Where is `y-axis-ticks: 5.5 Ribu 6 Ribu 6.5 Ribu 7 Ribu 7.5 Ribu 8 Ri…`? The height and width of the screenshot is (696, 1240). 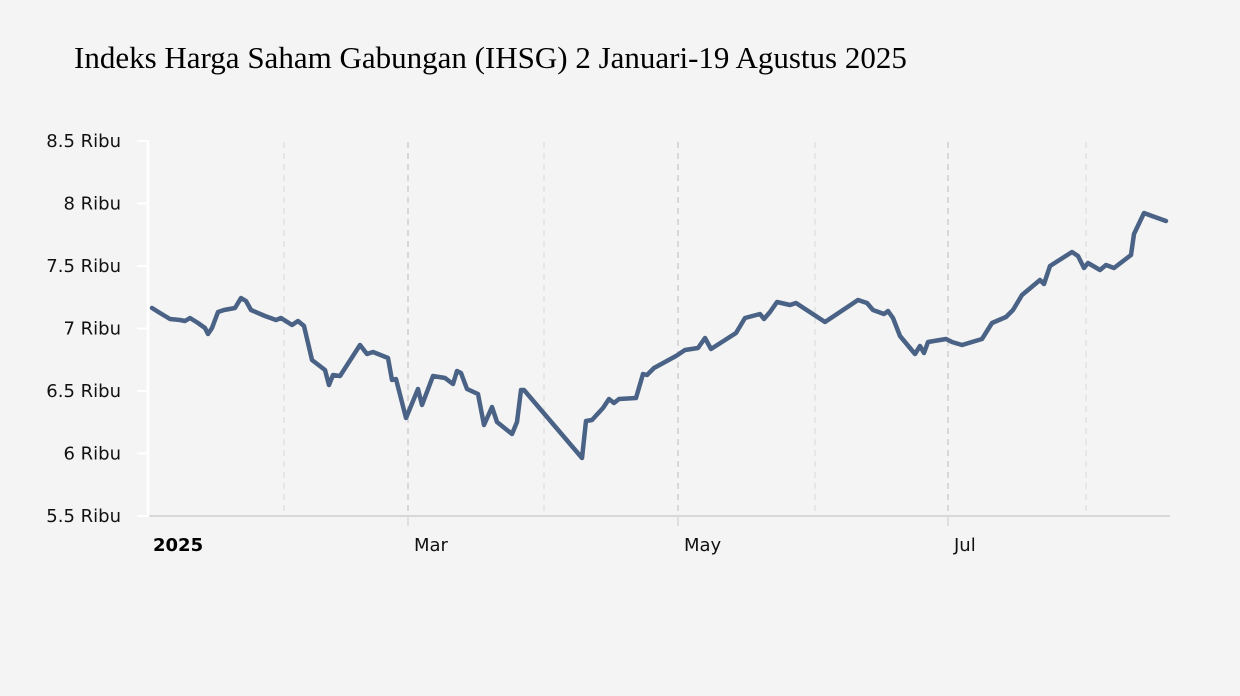
y-axis-ticks: 5.5 Ribu 6 Ribu 6.5 Ribu 7 Ribu 7.5 Ribu 8 Ri… is located at coordinates (97, 329).